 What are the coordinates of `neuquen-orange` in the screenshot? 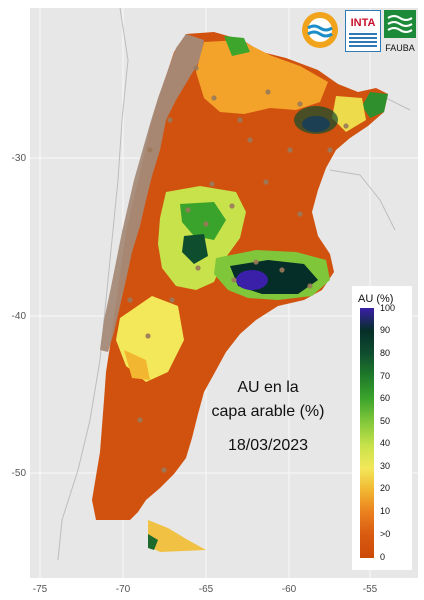 It's located at (137, 365).